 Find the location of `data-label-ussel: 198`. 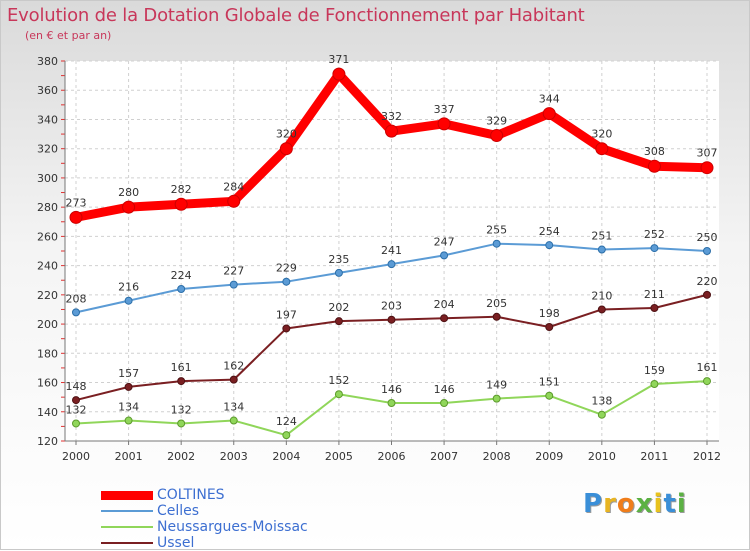

data-label-ussel: 198 is located at coordinates (549, 313).